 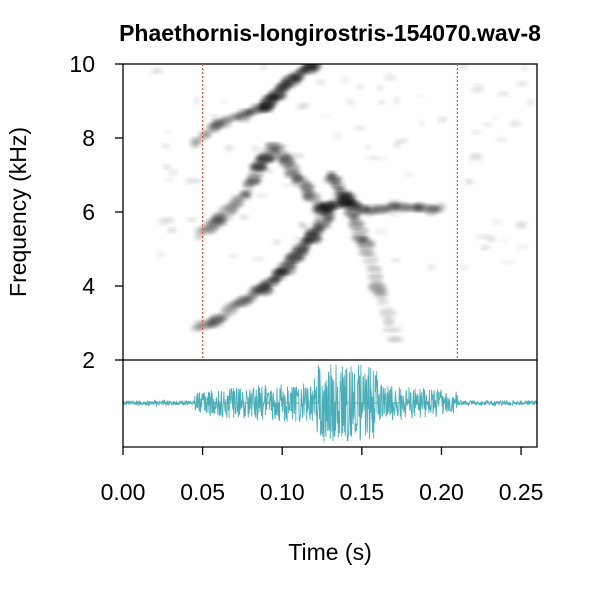 What do you see at coordinates (18, 212) in the screenshot?
I see `y-axis-label: Frequency (kHz)` at bounding box center [18, 212].